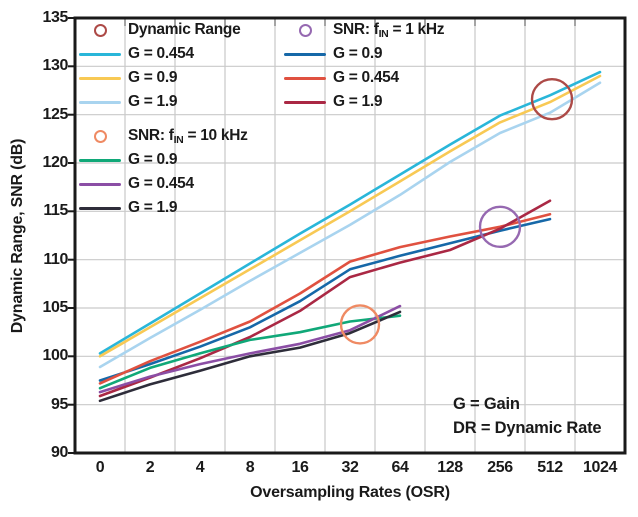  I want to click on x-tick-label: 256, so click(500, 467).